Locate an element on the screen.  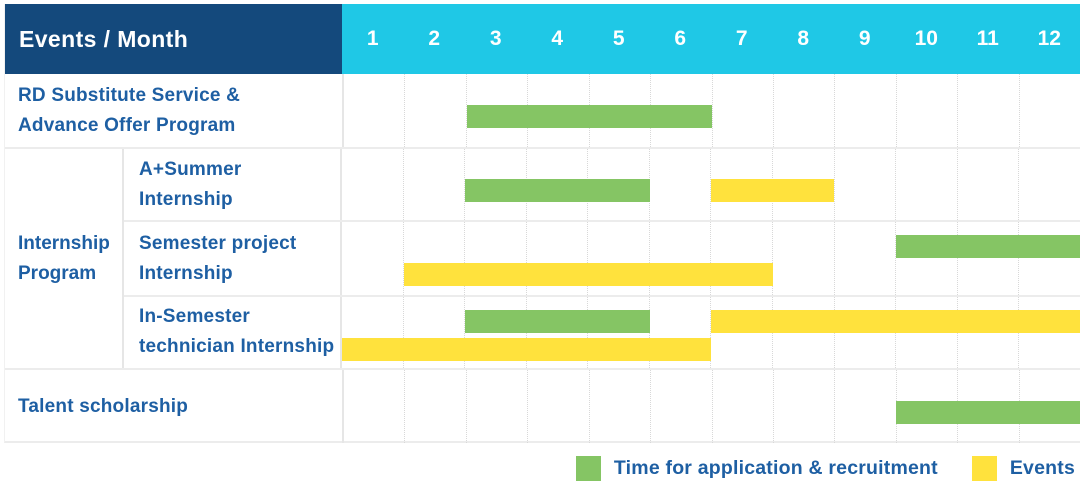
event-row: Semester project Internship is located at coordinates (602, 257).